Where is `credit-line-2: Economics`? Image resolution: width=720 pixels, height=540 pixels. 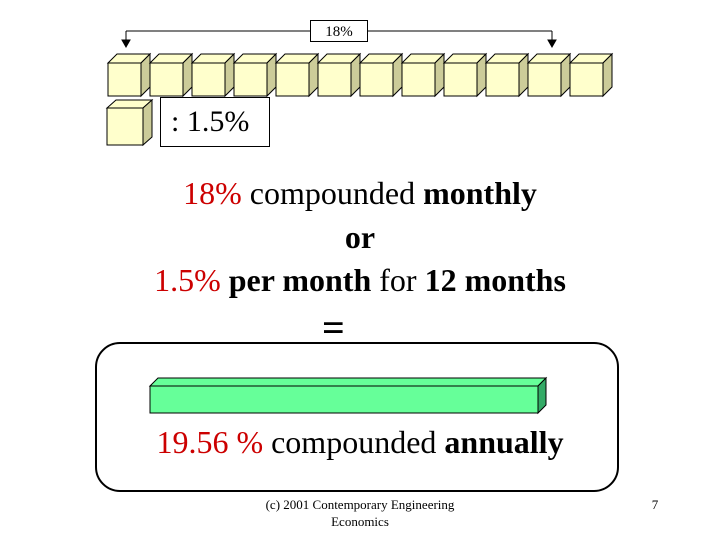
credit-line-2: Economics is located at coordinates (360, 521).